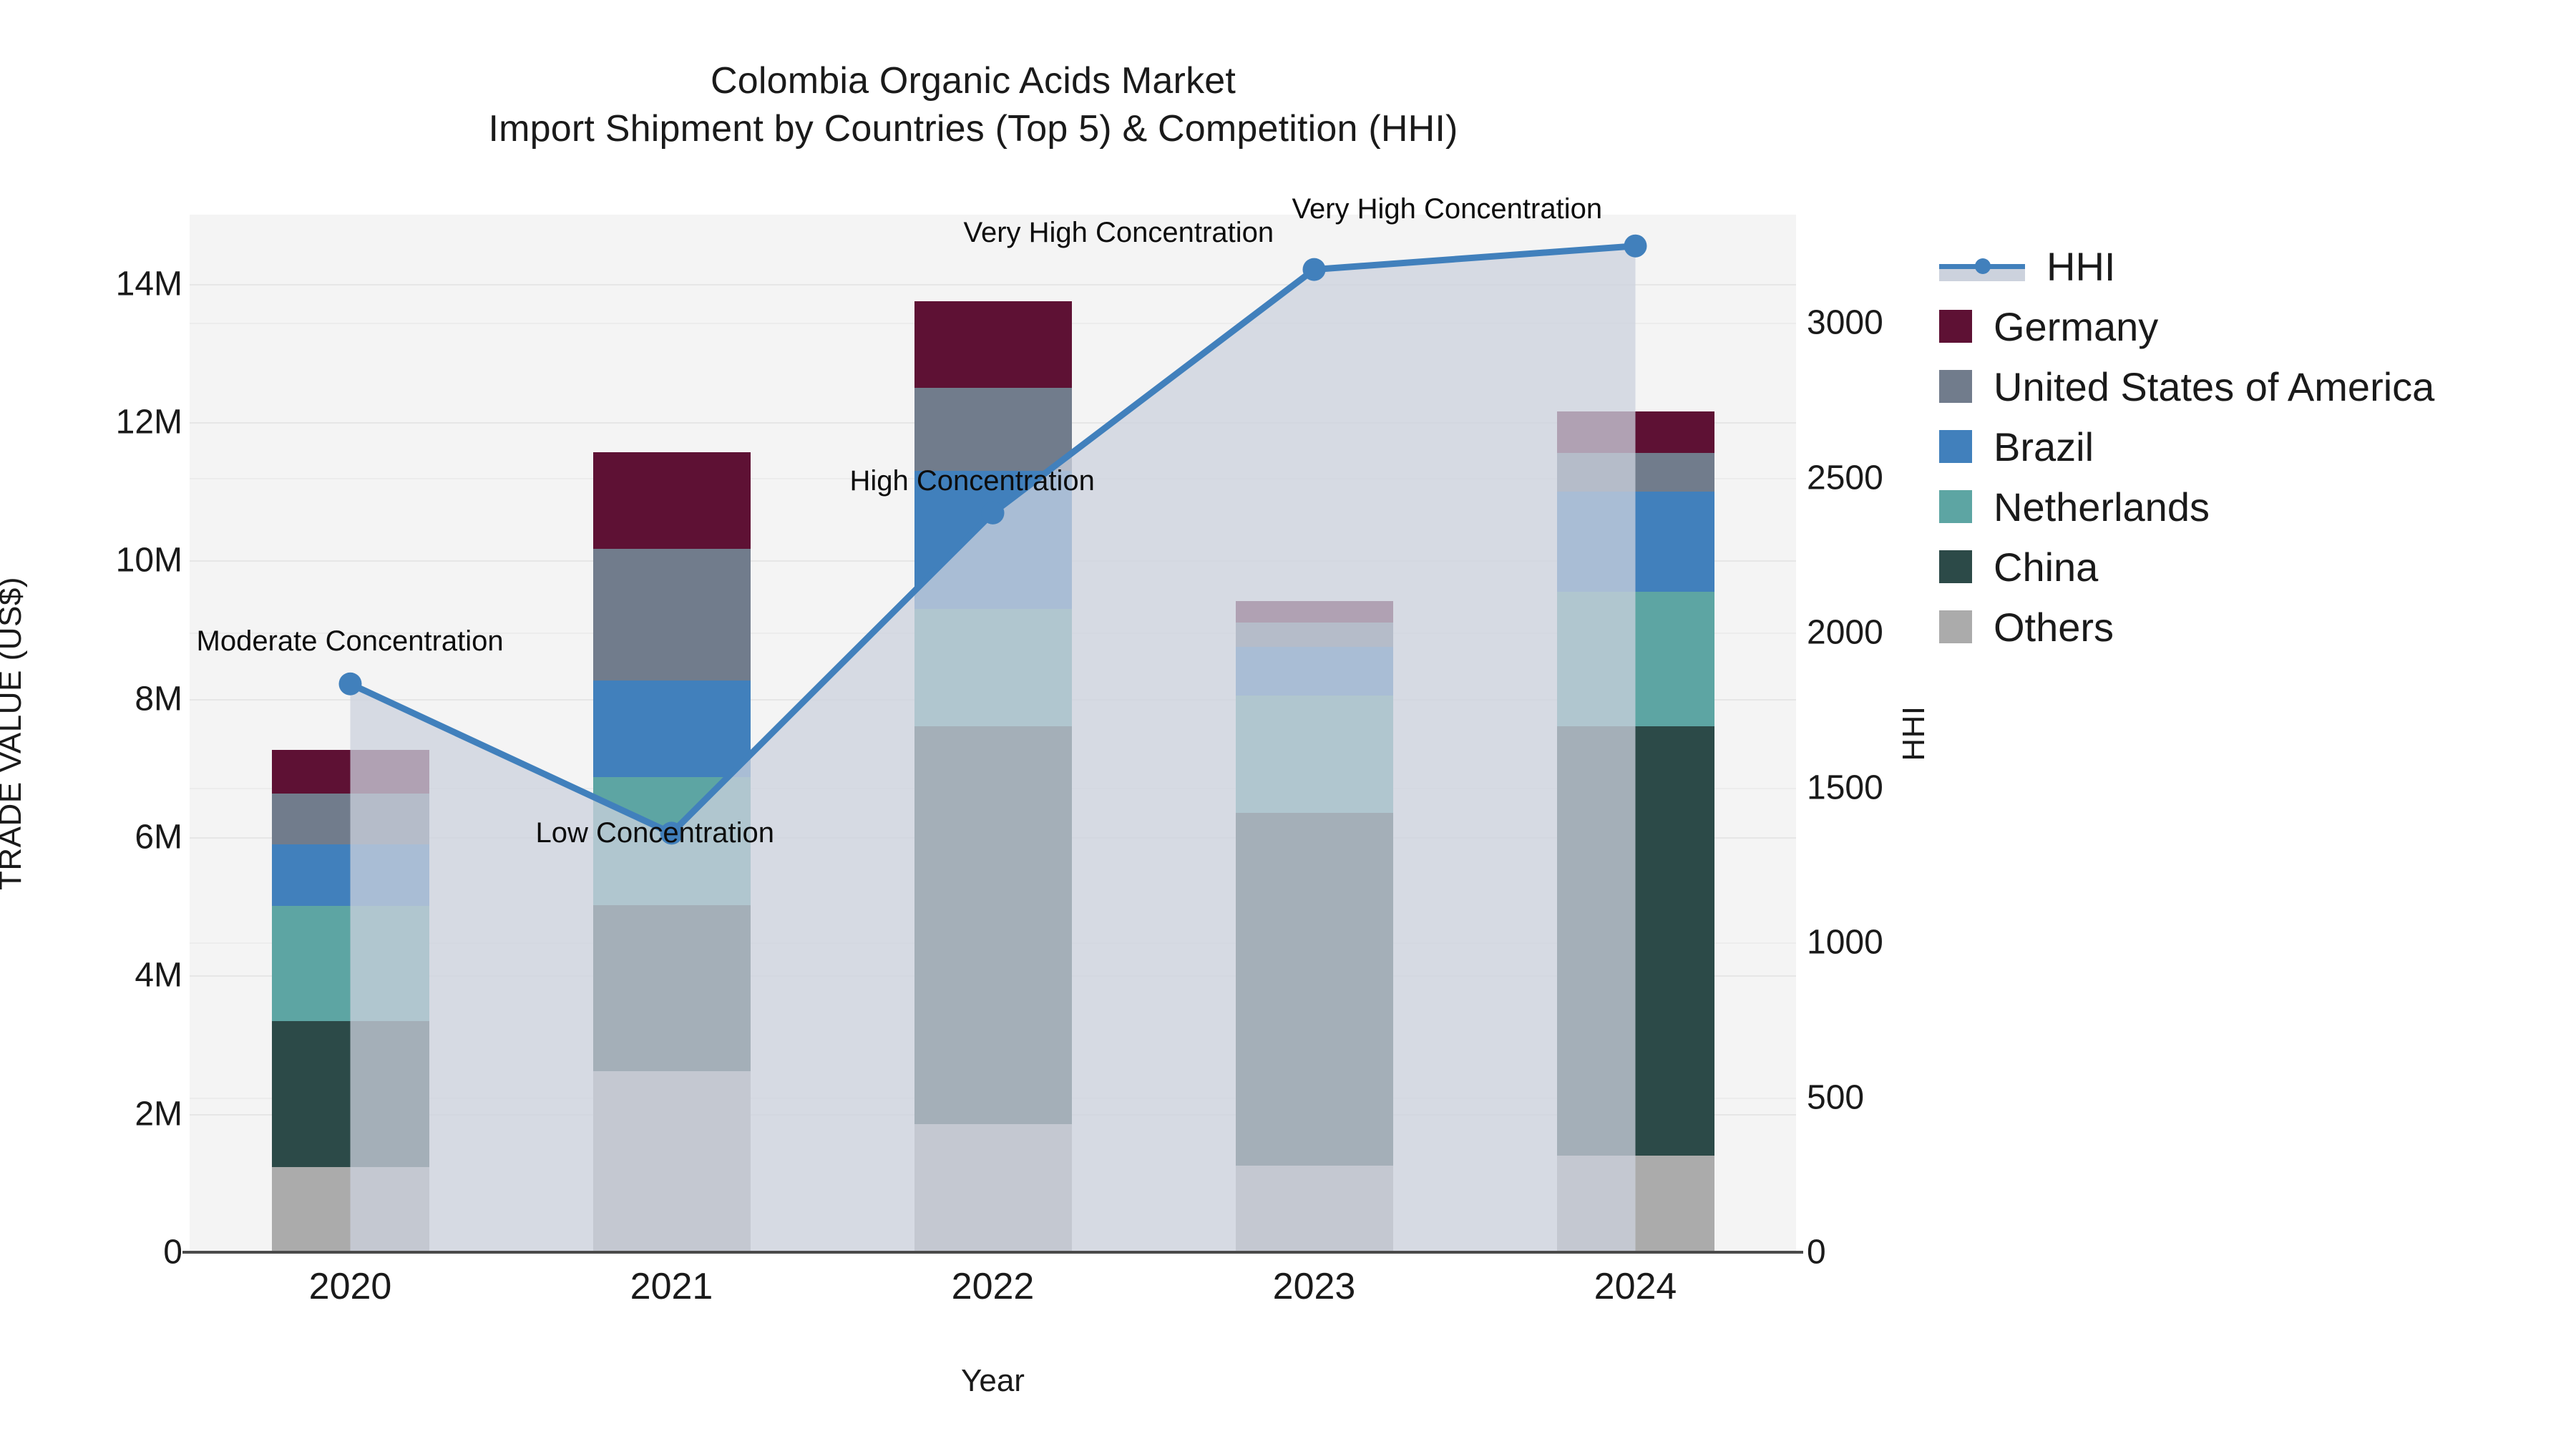 The image size is (2576, 1449). What do you see at coordinates (993, 284) in the screenshot?
I see `gridline` at bounding box center [993, 284].